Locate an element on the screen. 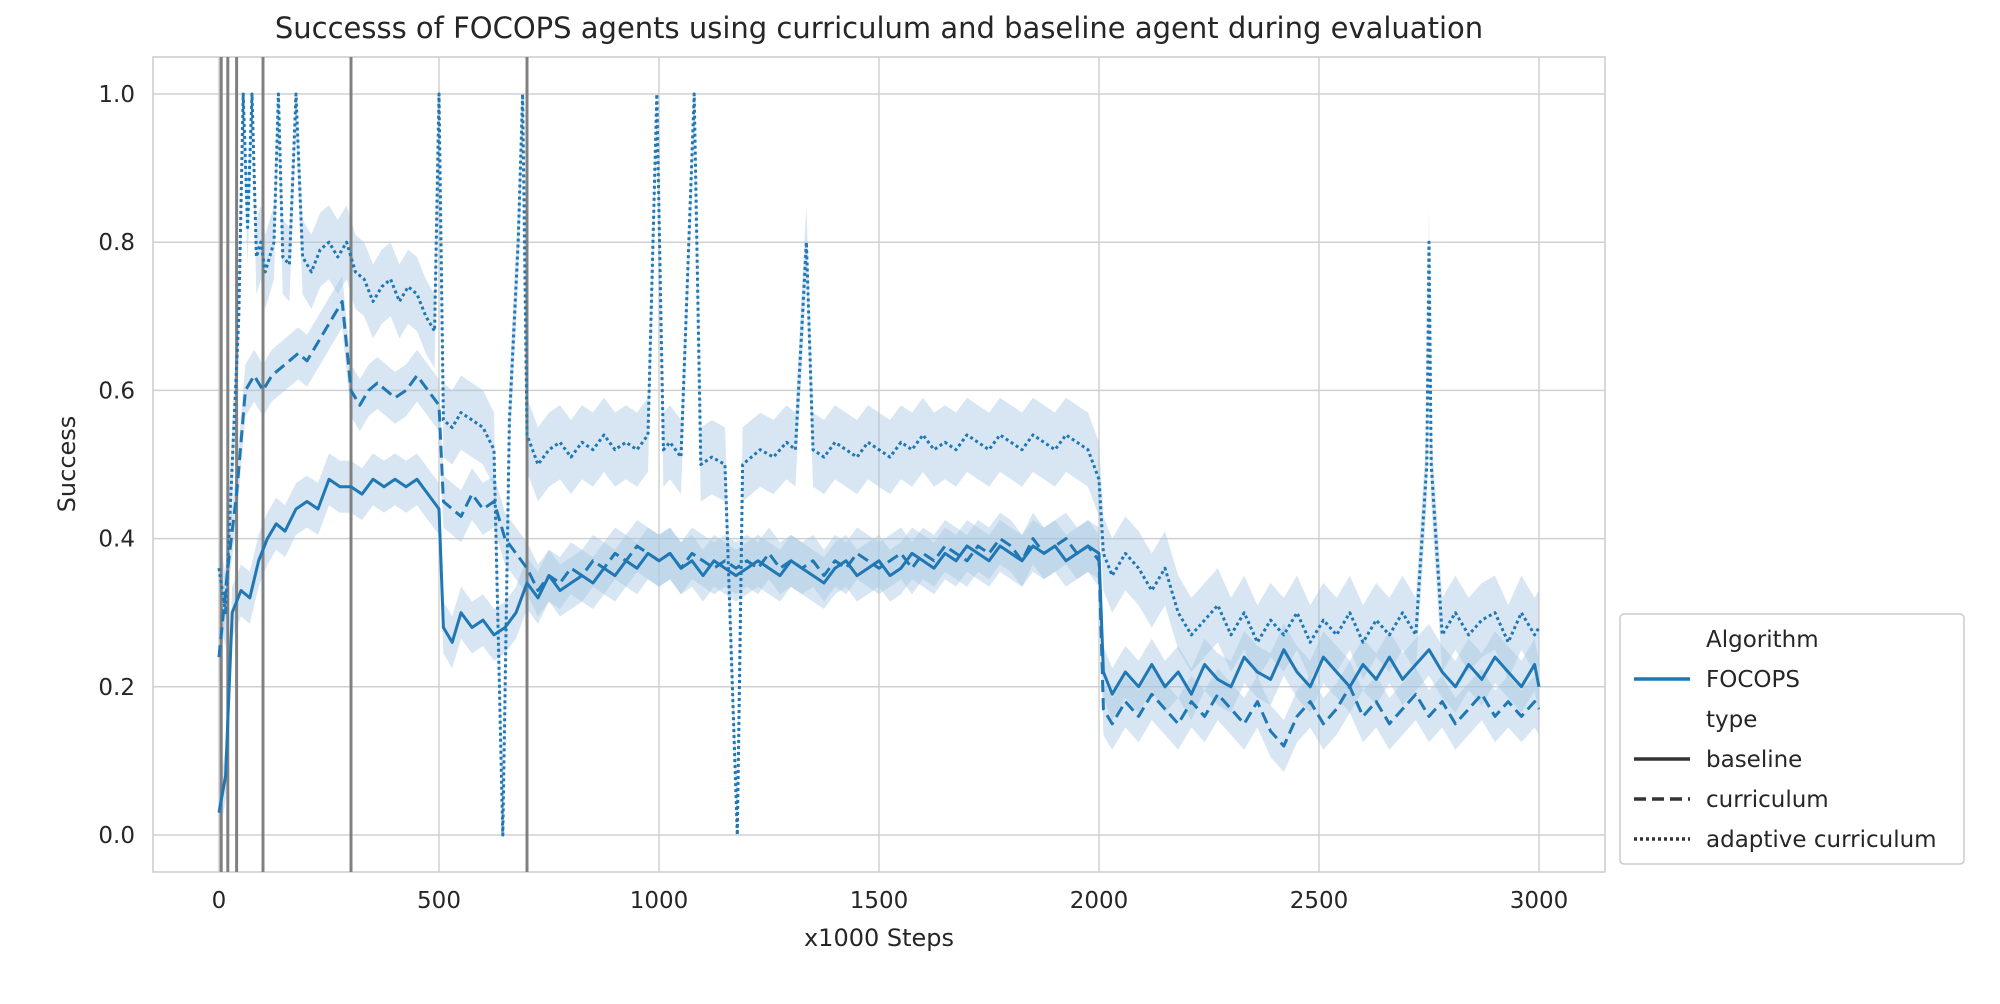  y-tick-label: 0.2 is located at coordinates (116, 688).